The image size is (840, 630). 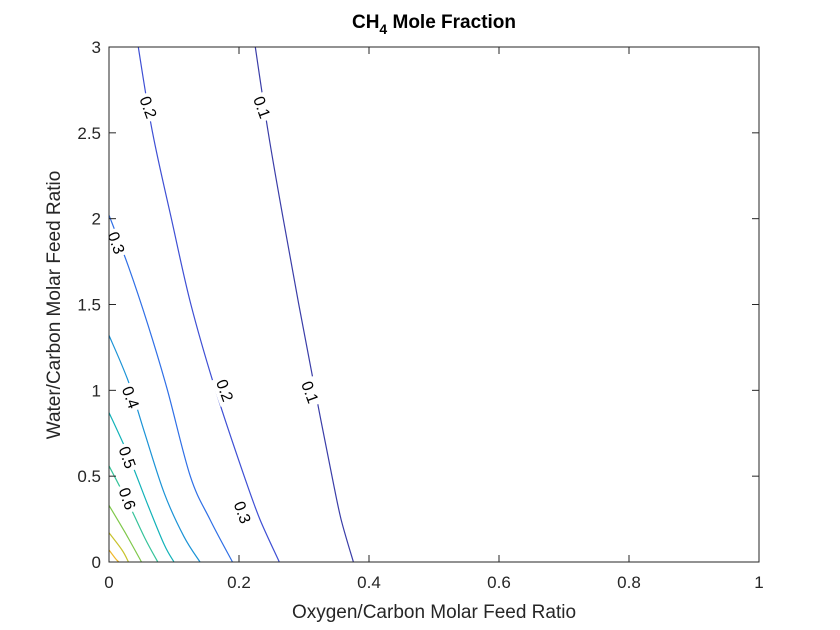 What do you see at coordinates (54, 305) in the screenshot?
I see `y-axis-label: Water/Carbon Molar Feed Ratio` at bounding box center [54, 305].